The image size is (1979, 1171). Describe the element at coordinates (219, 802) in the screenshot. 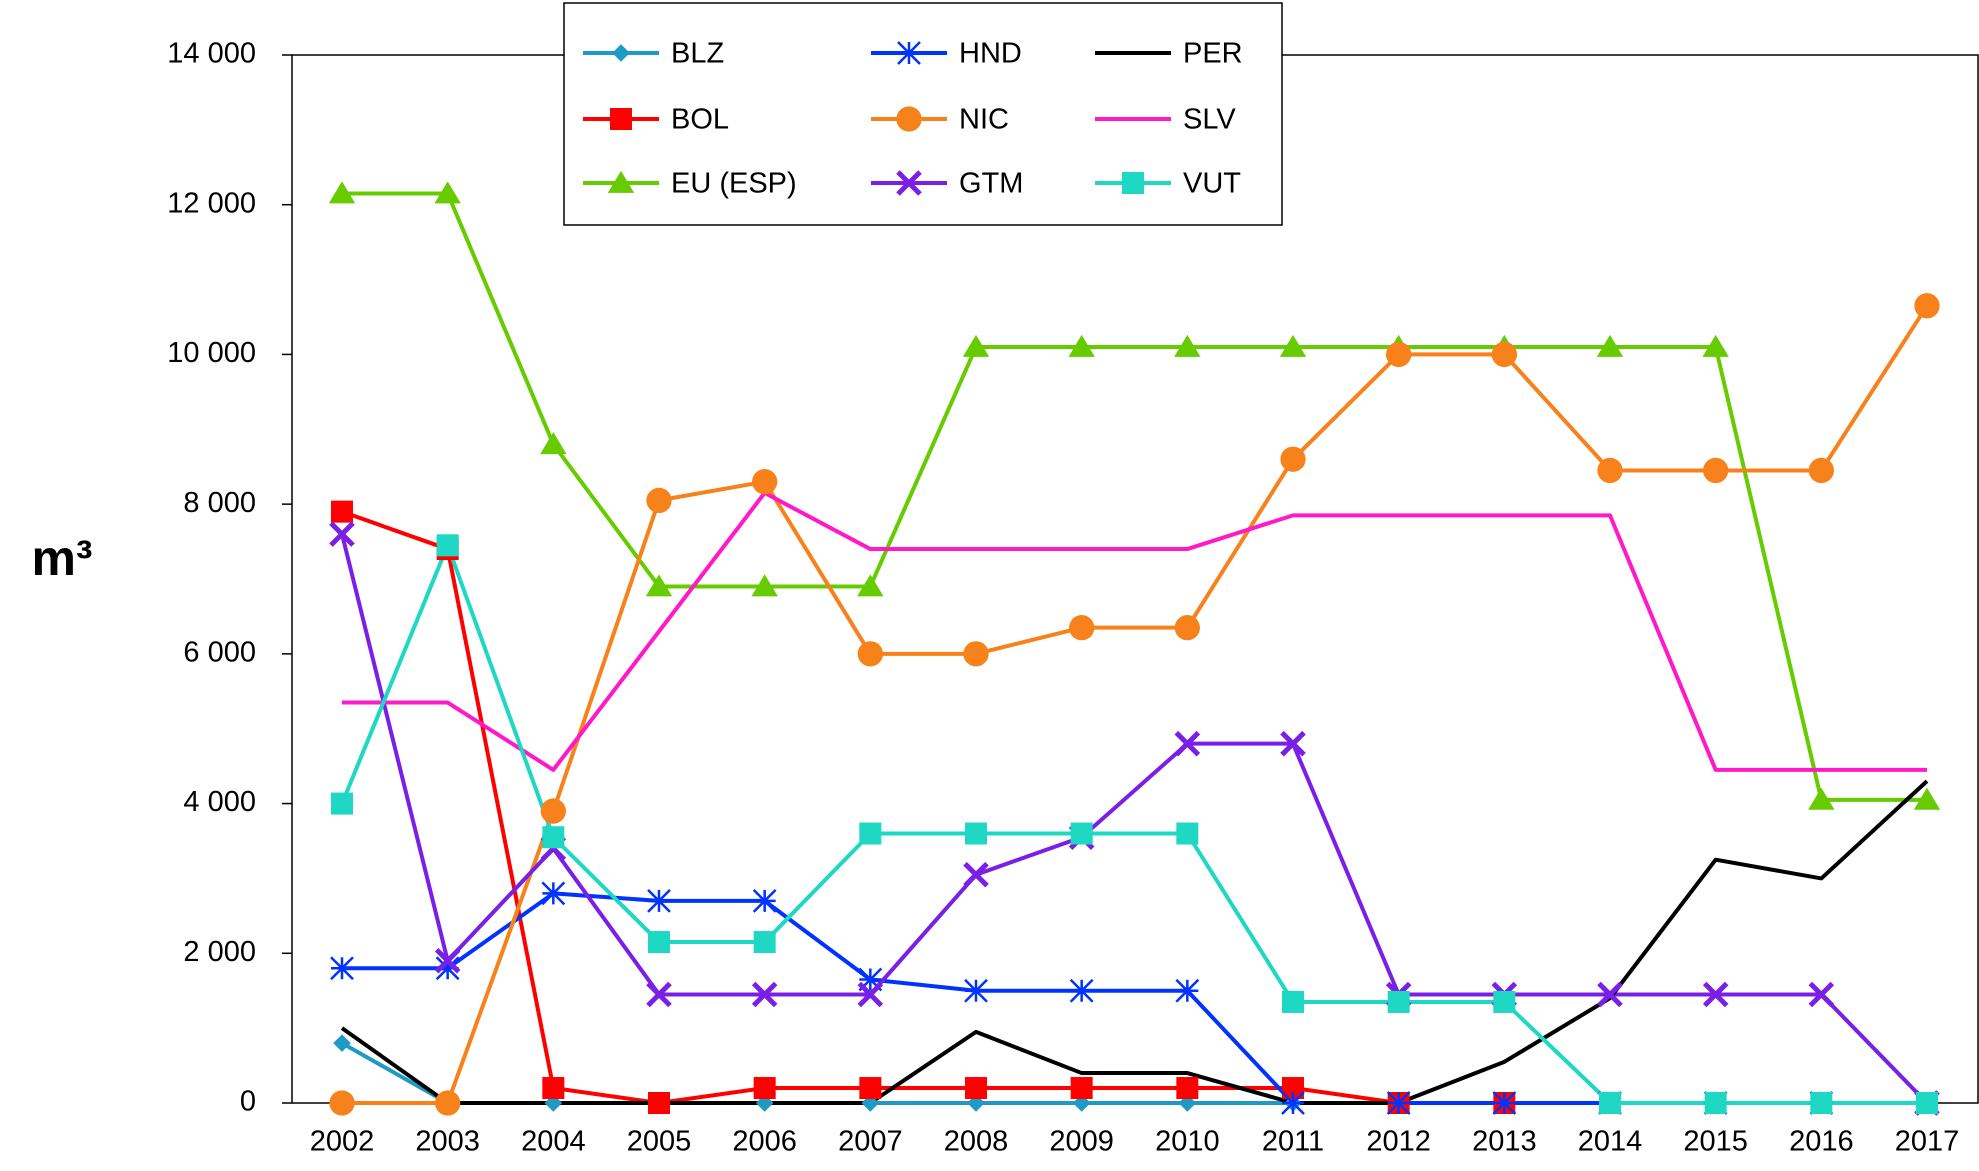

I see `y-tick-label: 4 000` at that location.